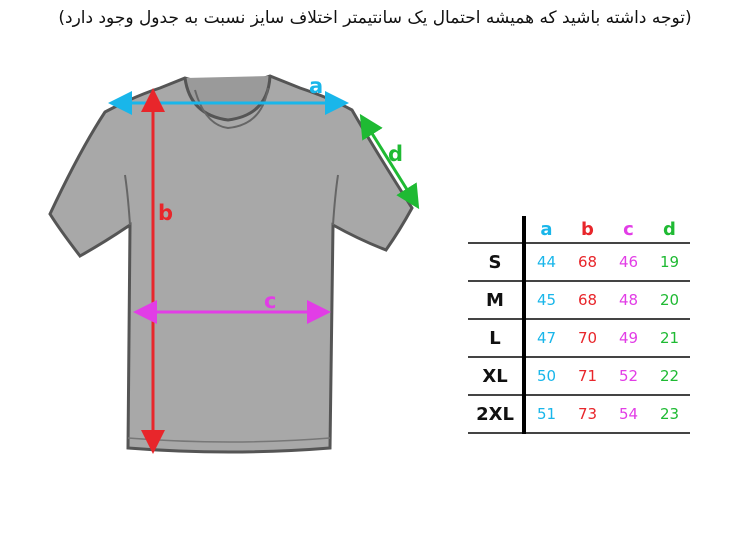  Describe the element at coordinates (546, 414) in the screenshot. I see `measure-a-value: 51` at that location.